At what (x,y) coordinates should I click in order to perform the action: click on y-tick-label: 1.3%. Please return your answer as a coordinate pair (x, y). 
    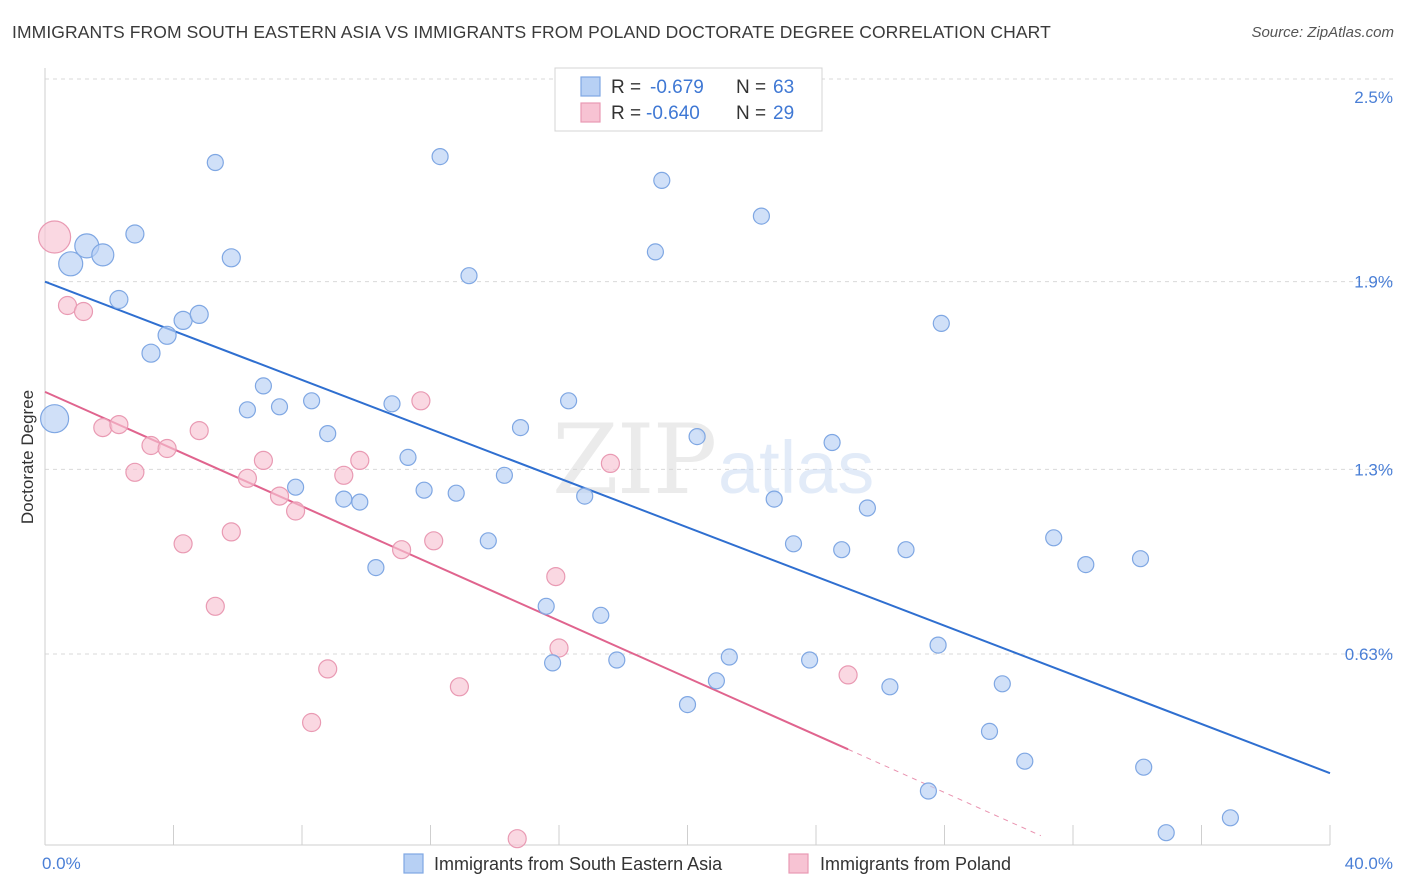
    Looking at the image, I should click on (1373, 469).